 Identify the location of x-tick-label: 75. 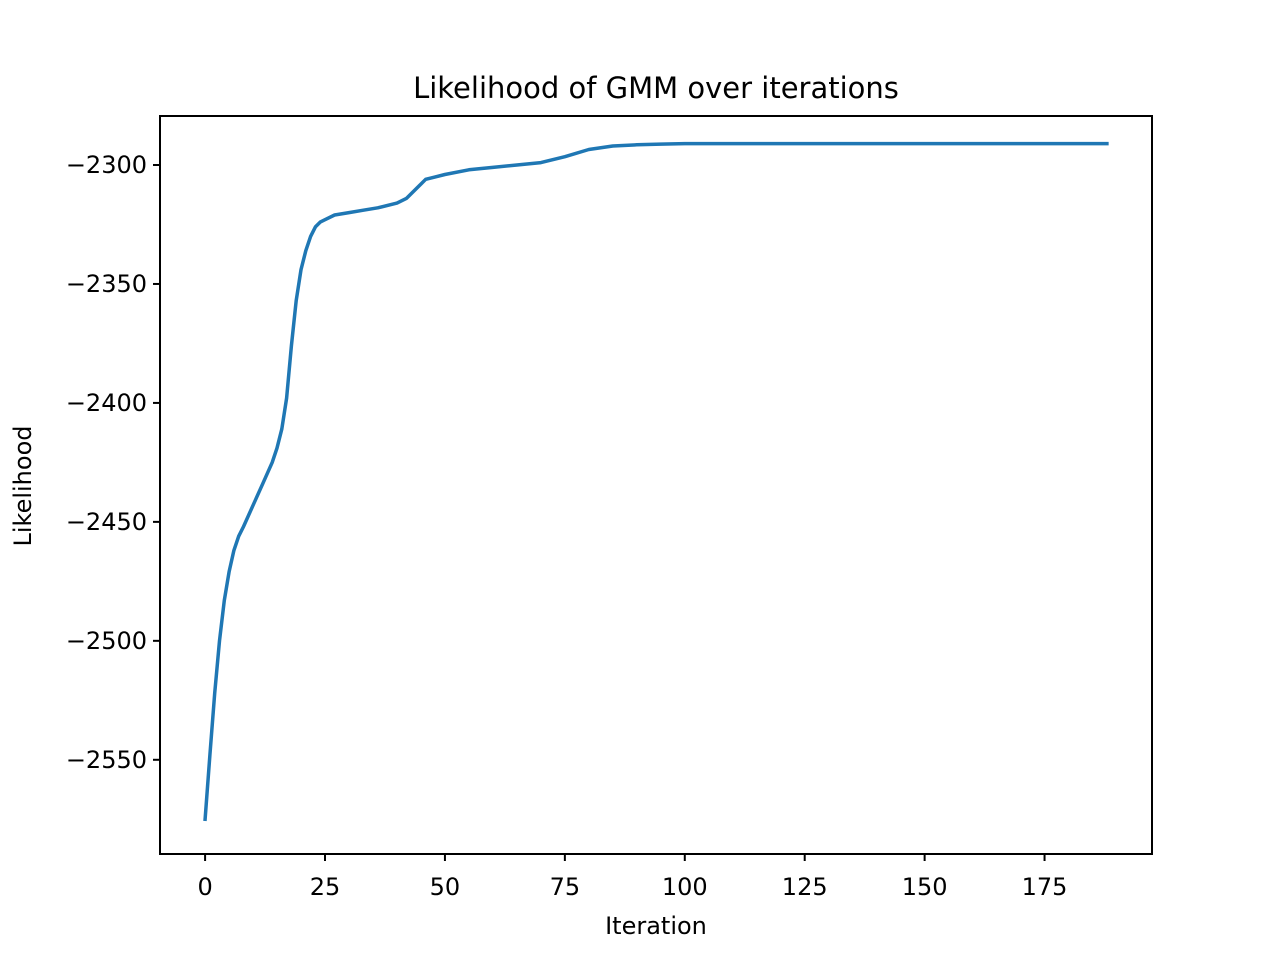
(565, 887).